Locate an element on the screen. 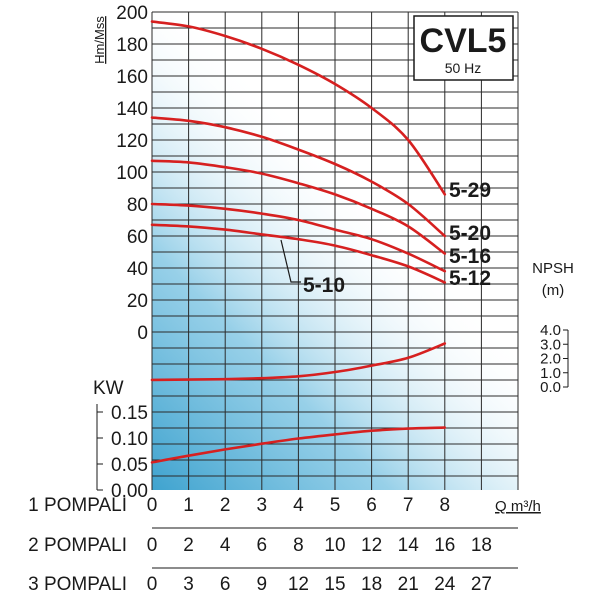 Image resolution: width=600 pixels, height=600 pixels. power-curve is located at coordinates (298, 445).